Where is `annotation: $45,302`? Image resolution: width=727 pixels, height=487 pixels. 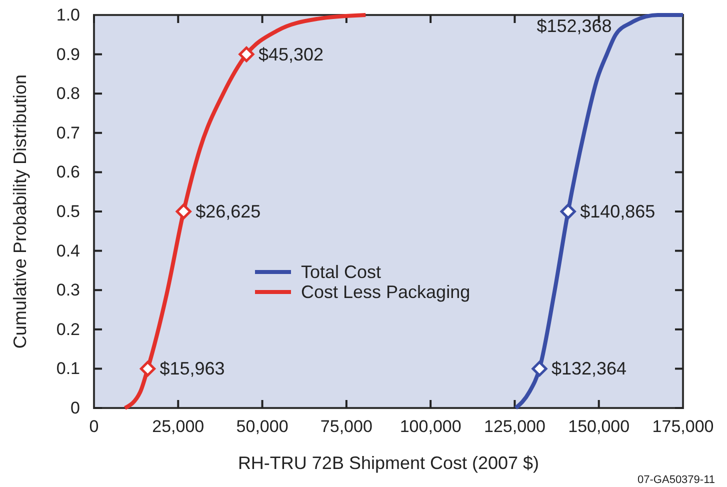
annotation: $45,302 is located at coordinates (291, 54).